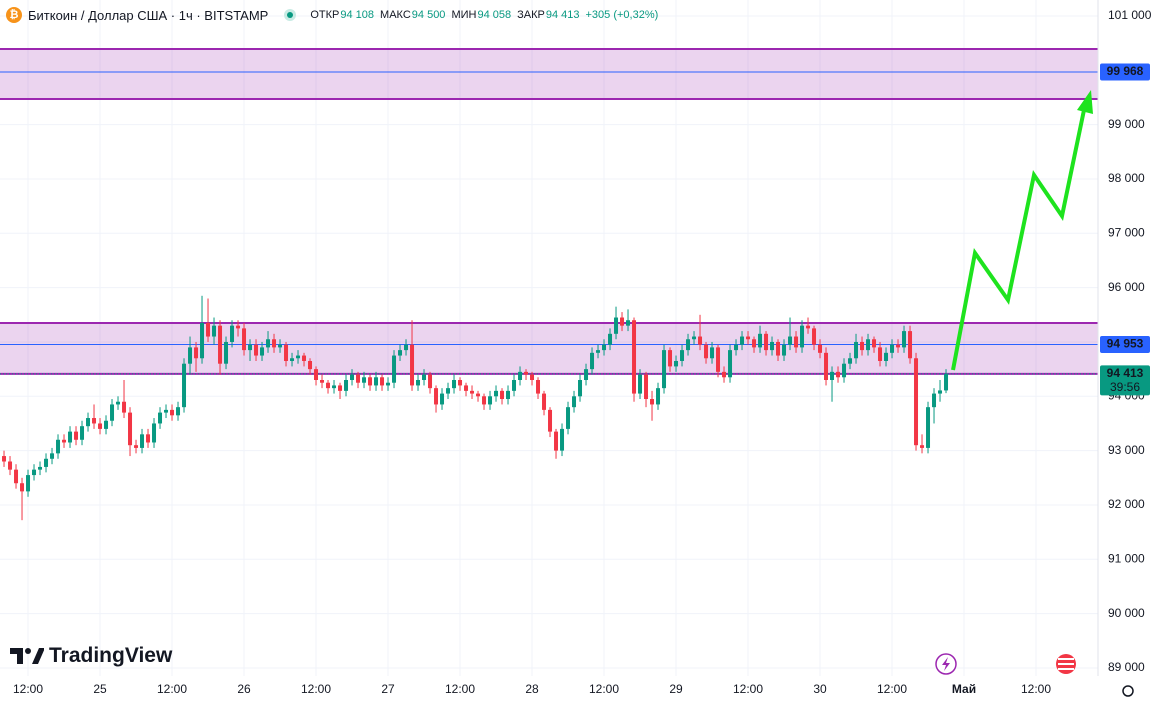 This screenshot has width=1155, height=704. I want to click on price-label: 94 953, so click(1125, 344).